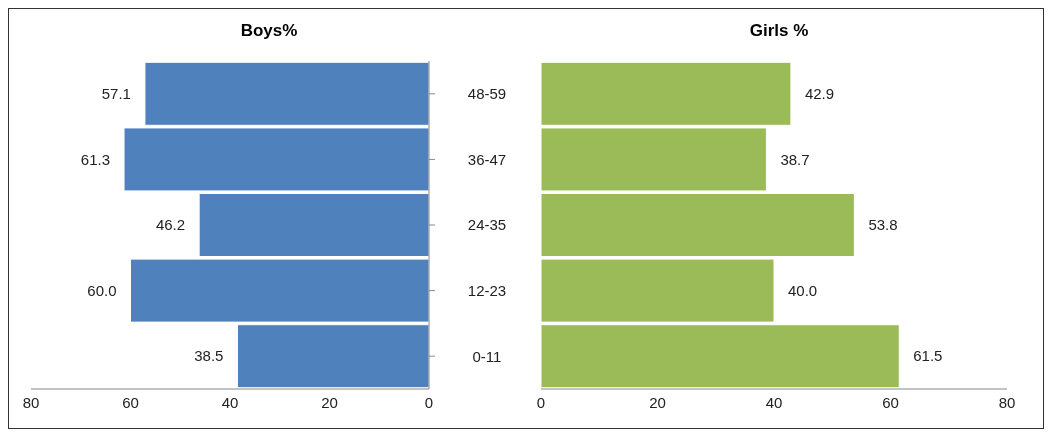  Describe the element at coordinates (487, 290) in the screenshot. I see `y-tick-label: 12-23` at that location.